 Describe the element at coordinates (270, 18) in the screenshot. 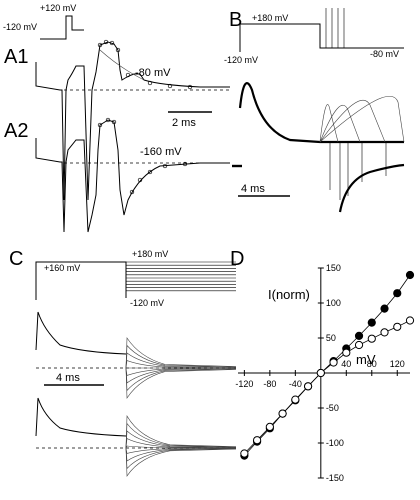

I see `panel-b-protocol-high-label: +180 mV` at that location.